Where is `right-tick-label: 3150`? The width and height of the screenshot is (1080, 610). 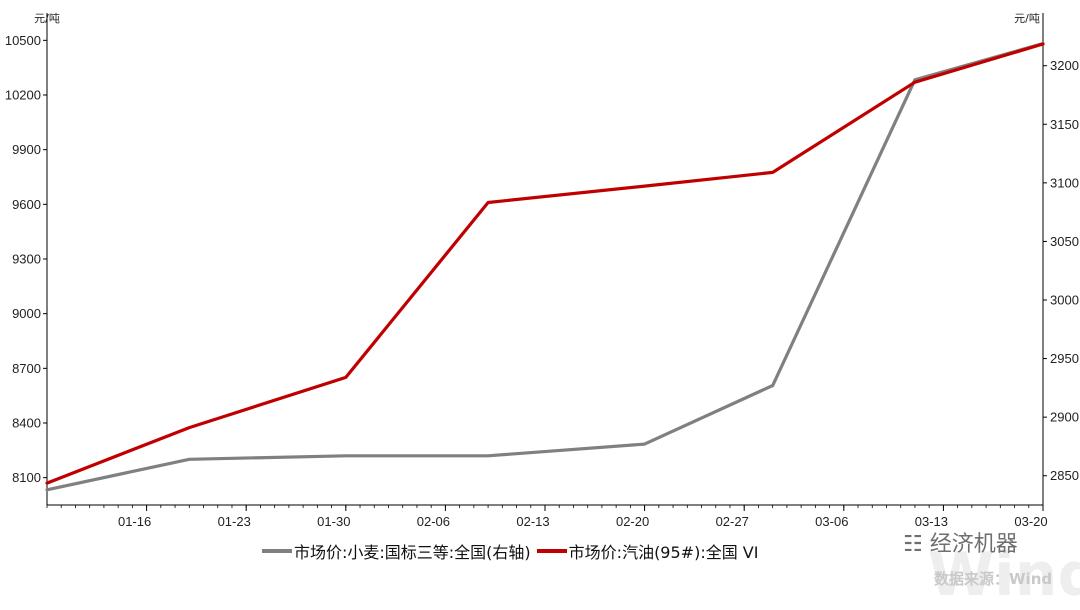
right-tick-label: 3150 is located at coordinates (1064, 124).